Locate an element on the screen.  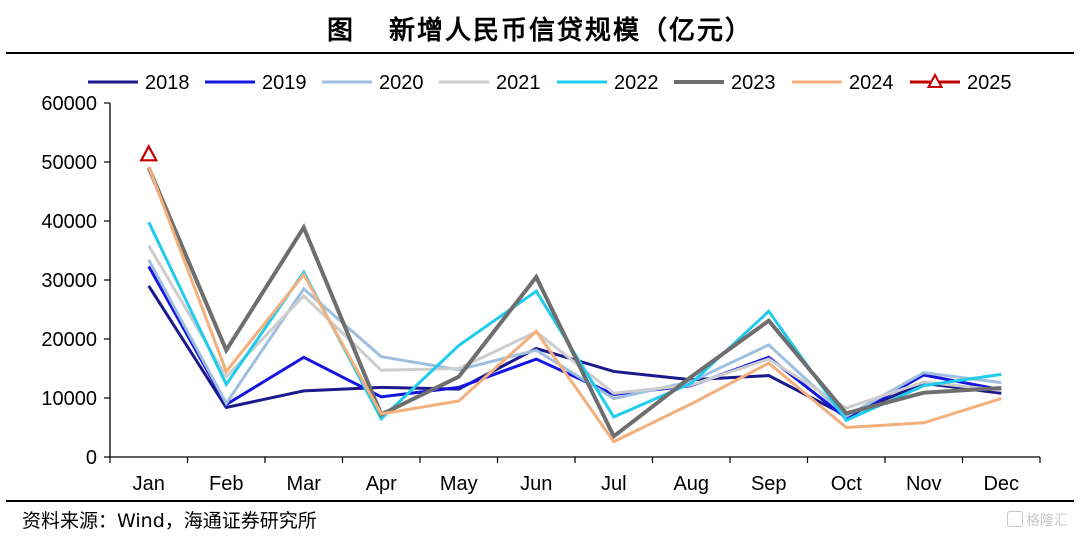
legend-item-2021: 2021 is located at coordinates (490, 83).